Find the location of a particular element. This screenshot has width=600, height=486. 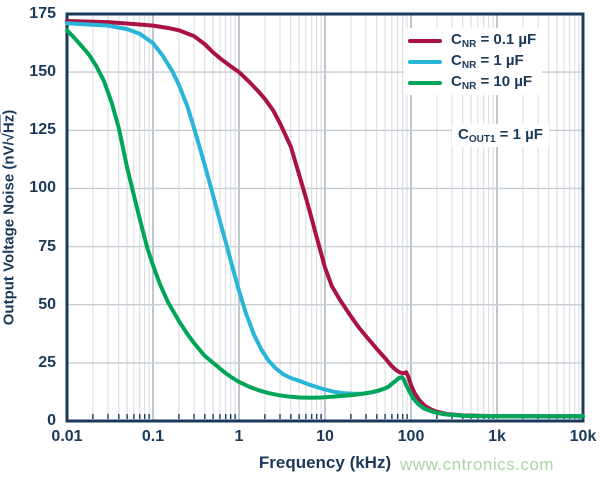

x-tick-label: 1 is located at coordinates (239, 436).